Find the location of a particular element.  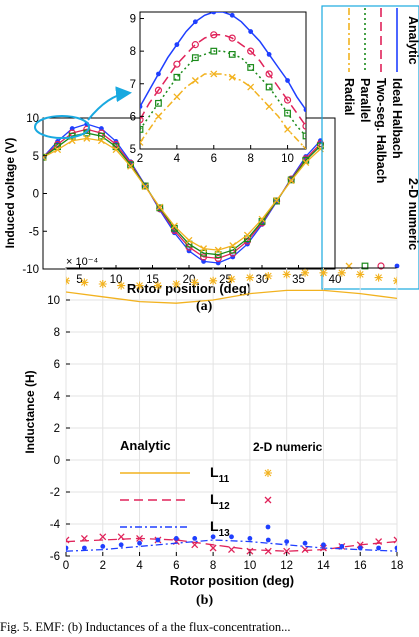

inset-ytick-label-1: 6 is located at coordinates (133, 117).